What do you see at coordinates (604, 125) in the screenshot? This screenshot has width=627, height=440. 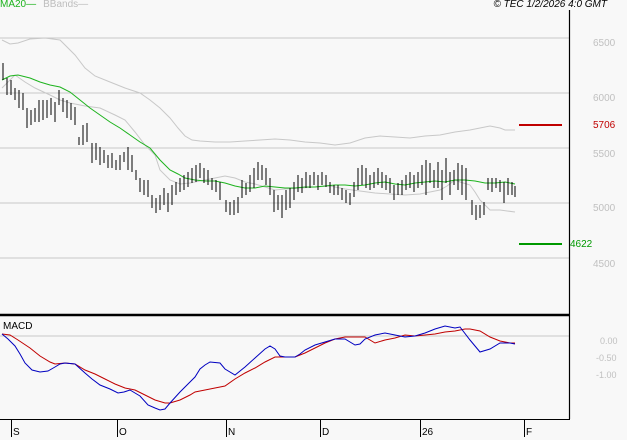 I see `resistance-label: 5706` at bounding box center [604, 125].